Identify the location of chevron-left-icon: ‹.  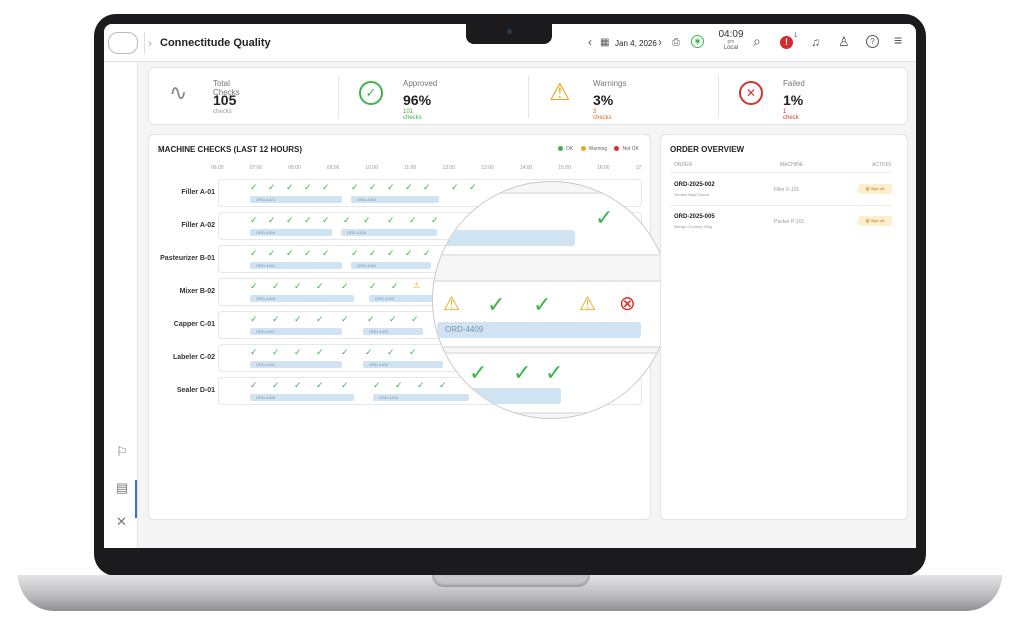
(590, 42).